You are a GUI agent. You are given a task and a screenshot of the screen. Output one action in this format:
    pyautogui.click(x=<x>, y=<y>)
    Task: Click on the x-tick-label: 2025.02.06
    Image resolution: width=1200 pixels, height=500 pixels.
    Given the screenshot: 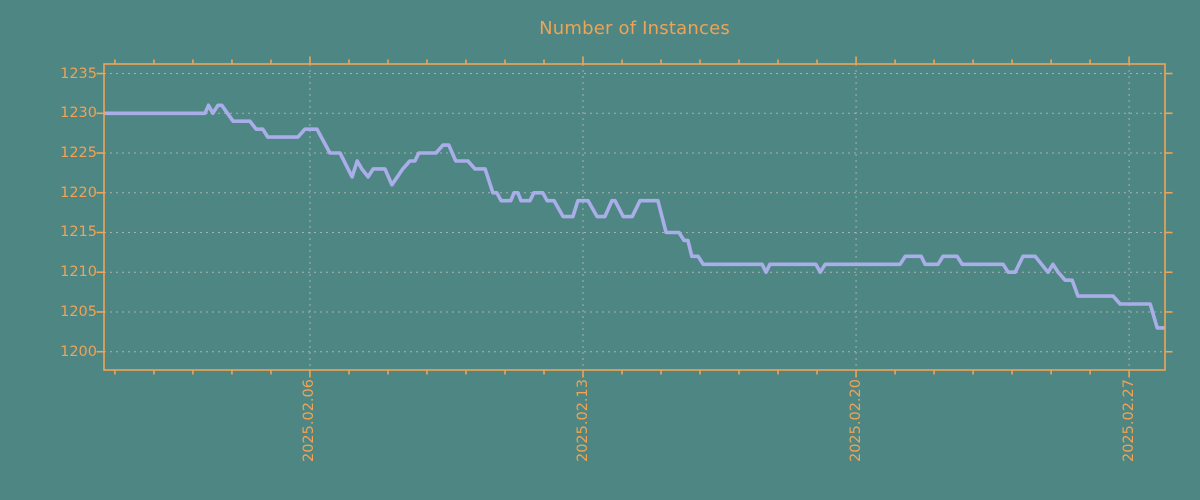 What is the action you would take?
    pyautogui.click(x=309, y=421)
    